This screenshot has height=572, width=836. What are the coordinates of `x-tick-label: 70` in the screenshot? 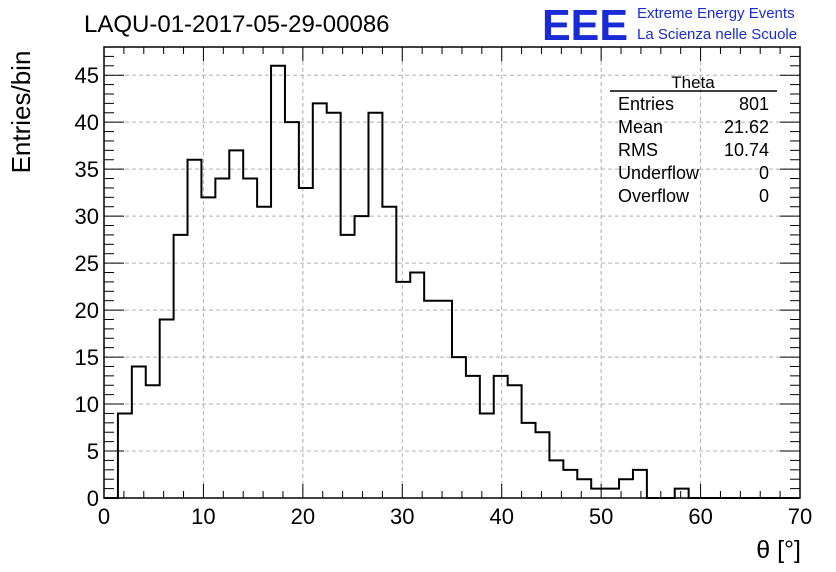 It's located at (800, 516).